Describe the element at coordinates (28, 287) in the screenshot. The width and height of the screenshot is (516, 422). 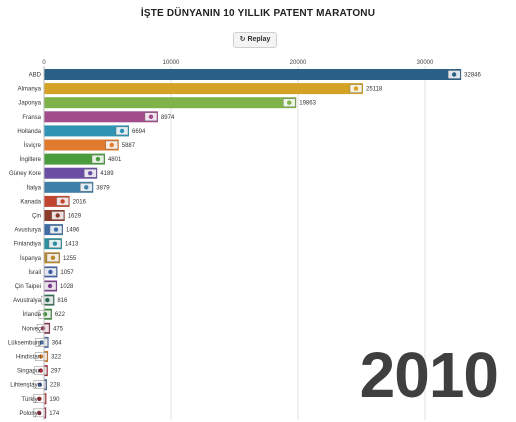
I see `category-label: Çin Taipei` at that location.